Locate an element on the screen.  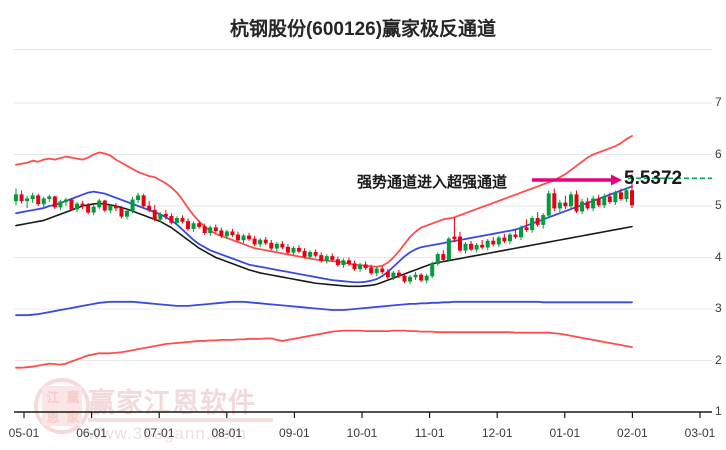
annotation-label: 强势通道进入超强通道 is located at coordinates (432, 182).